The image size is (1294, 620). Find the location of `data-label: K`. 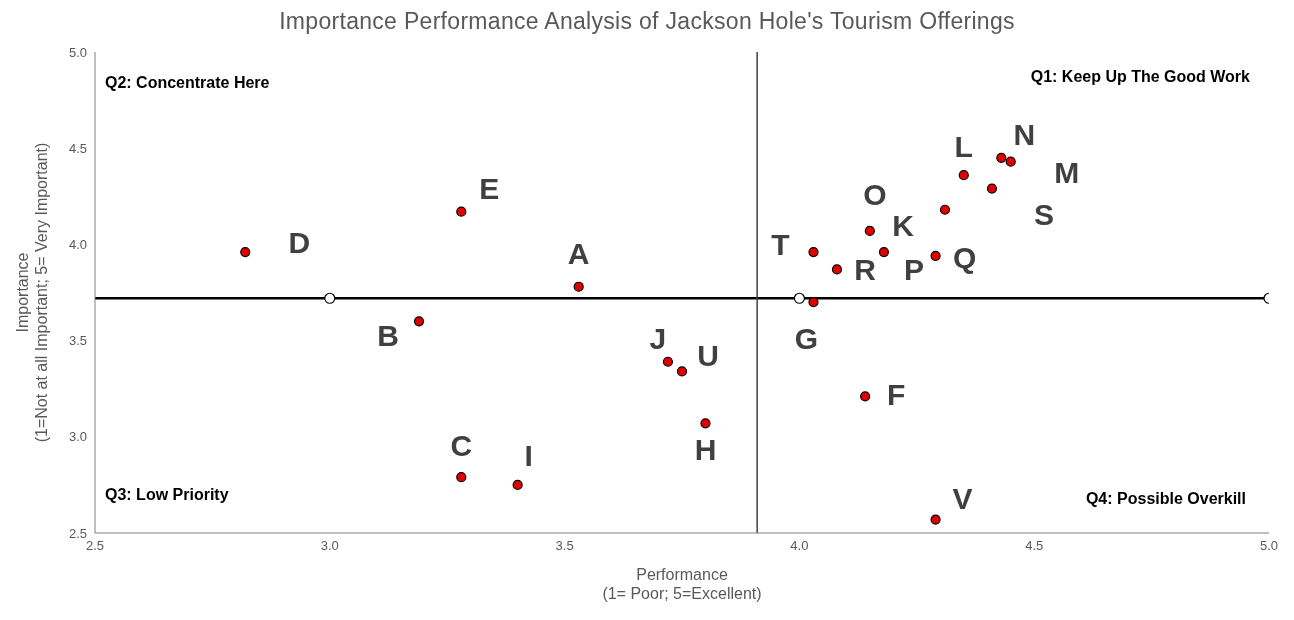

data-label: K is located at coordinates (903, 226).